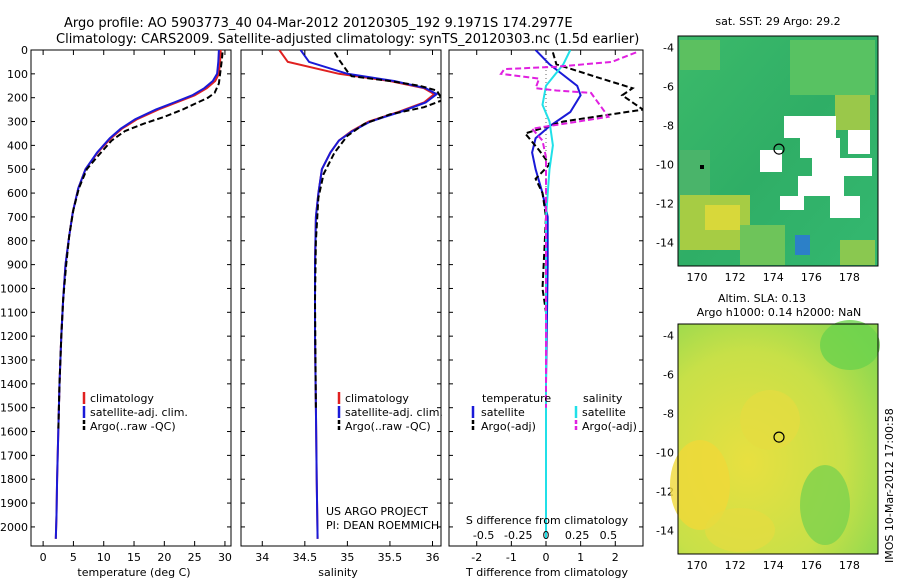  What do you see at coordinates (816, 167) in the screenshot?
I see `sst-missing-data` at bounding box center [816, 167].